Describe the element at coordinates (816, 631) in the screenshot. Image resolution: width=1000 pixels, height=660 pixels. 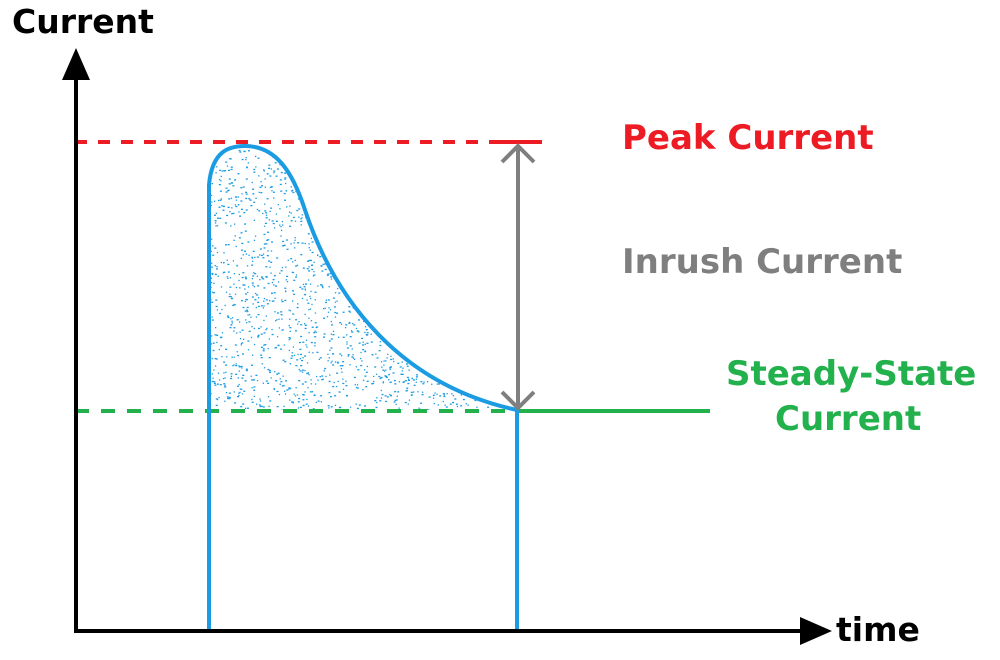
I see `x-axis-arrow-icon` at that location.